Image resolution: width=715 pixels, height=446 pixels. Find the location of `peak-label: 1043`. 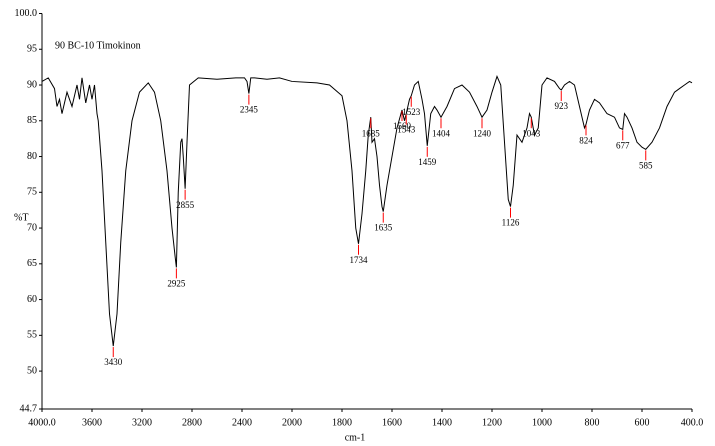

peak-label: 1043 is located at coordinates (531, 133).